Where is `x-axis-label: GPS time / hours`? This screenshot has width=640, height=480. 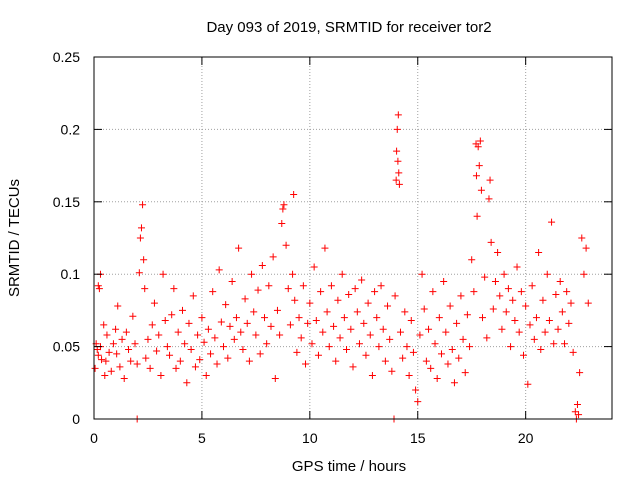
x-axis-label: GPS time / hours is located at coordinates (349, 466).